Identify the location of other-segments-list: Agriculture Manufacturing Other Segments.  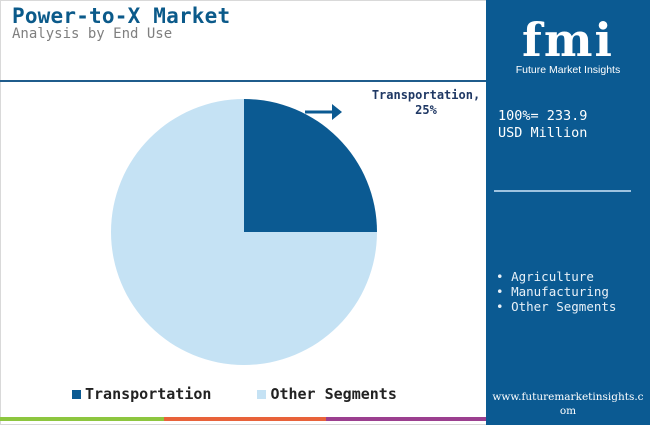
(556, 291).